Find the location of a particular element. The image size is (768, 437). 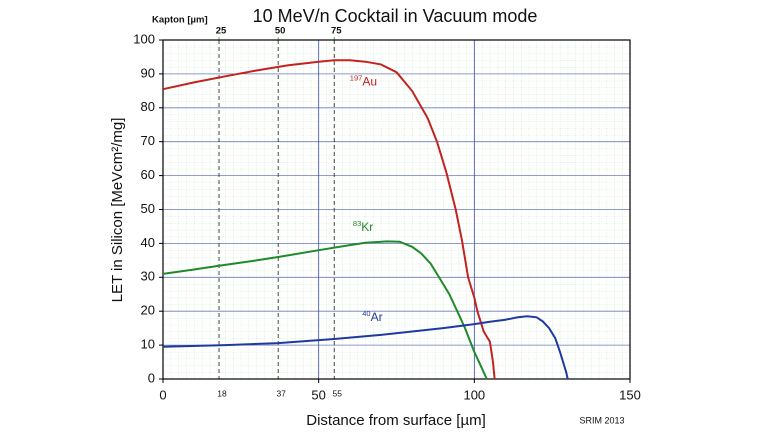

y-tick-label: 10 is located at coordinates (148, 344).